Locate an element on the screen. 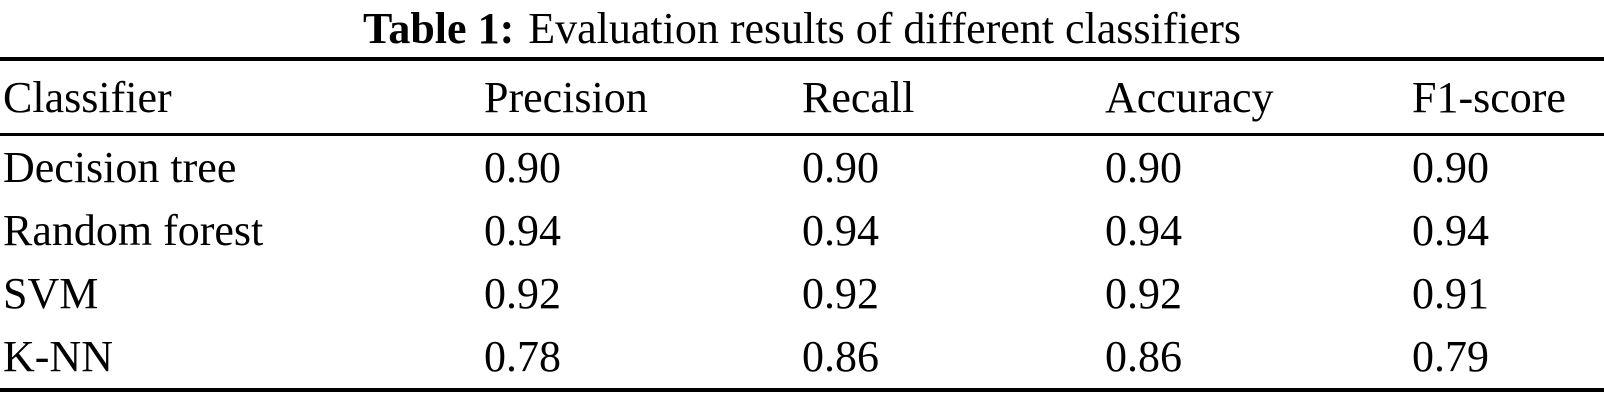  cell-accuracy: 0.94 is located at coordinates (1143, 230).